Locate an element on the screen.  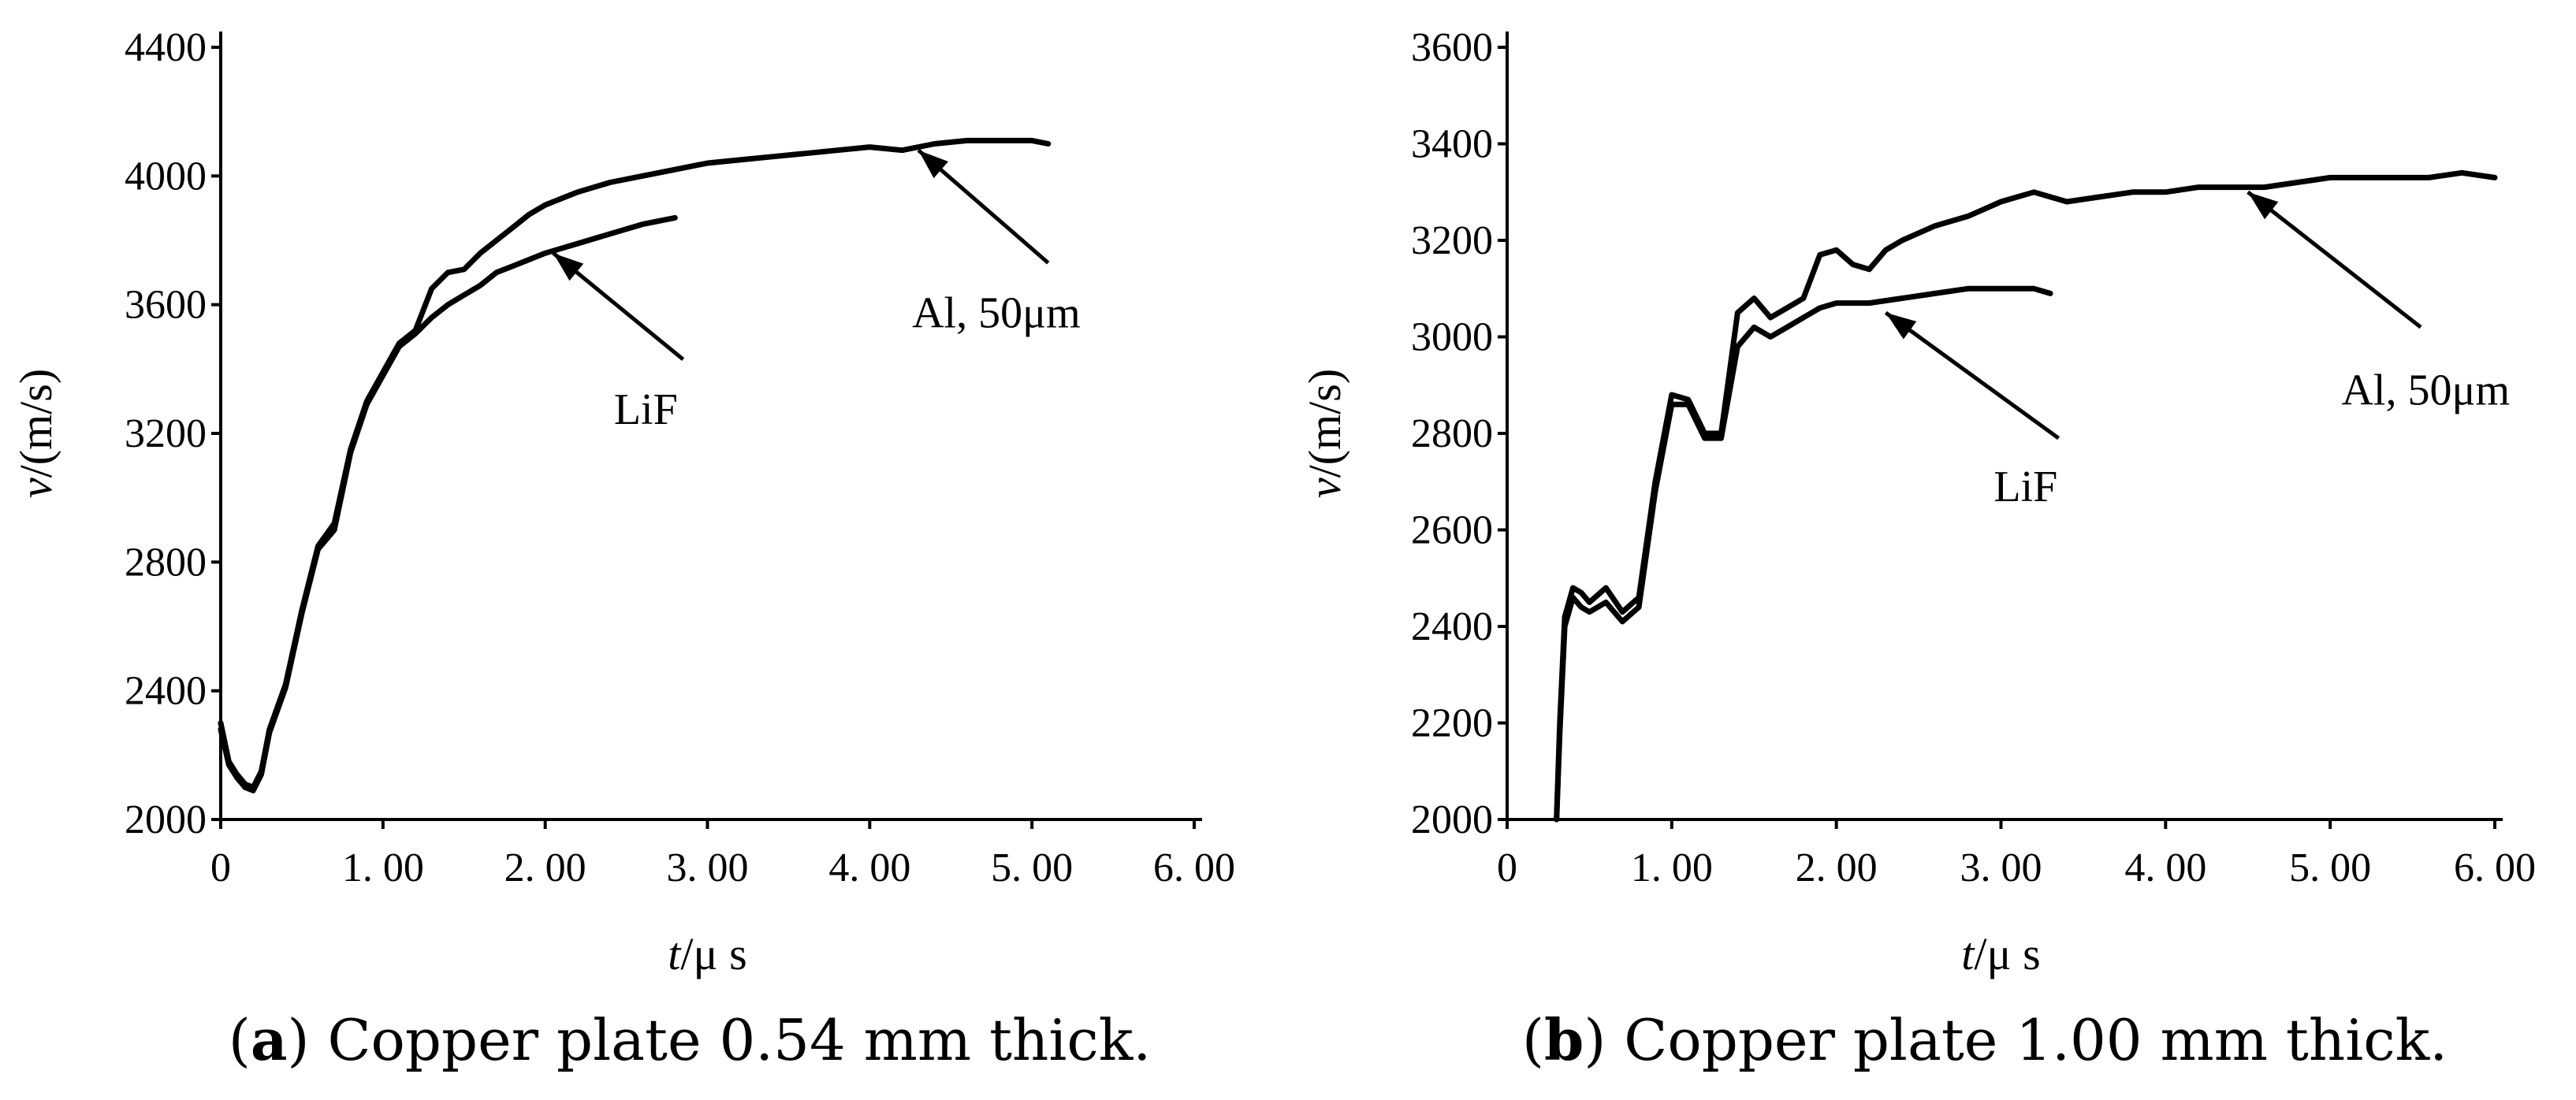
y-tick-label: 2600 is located at coordinates (1452, 530).